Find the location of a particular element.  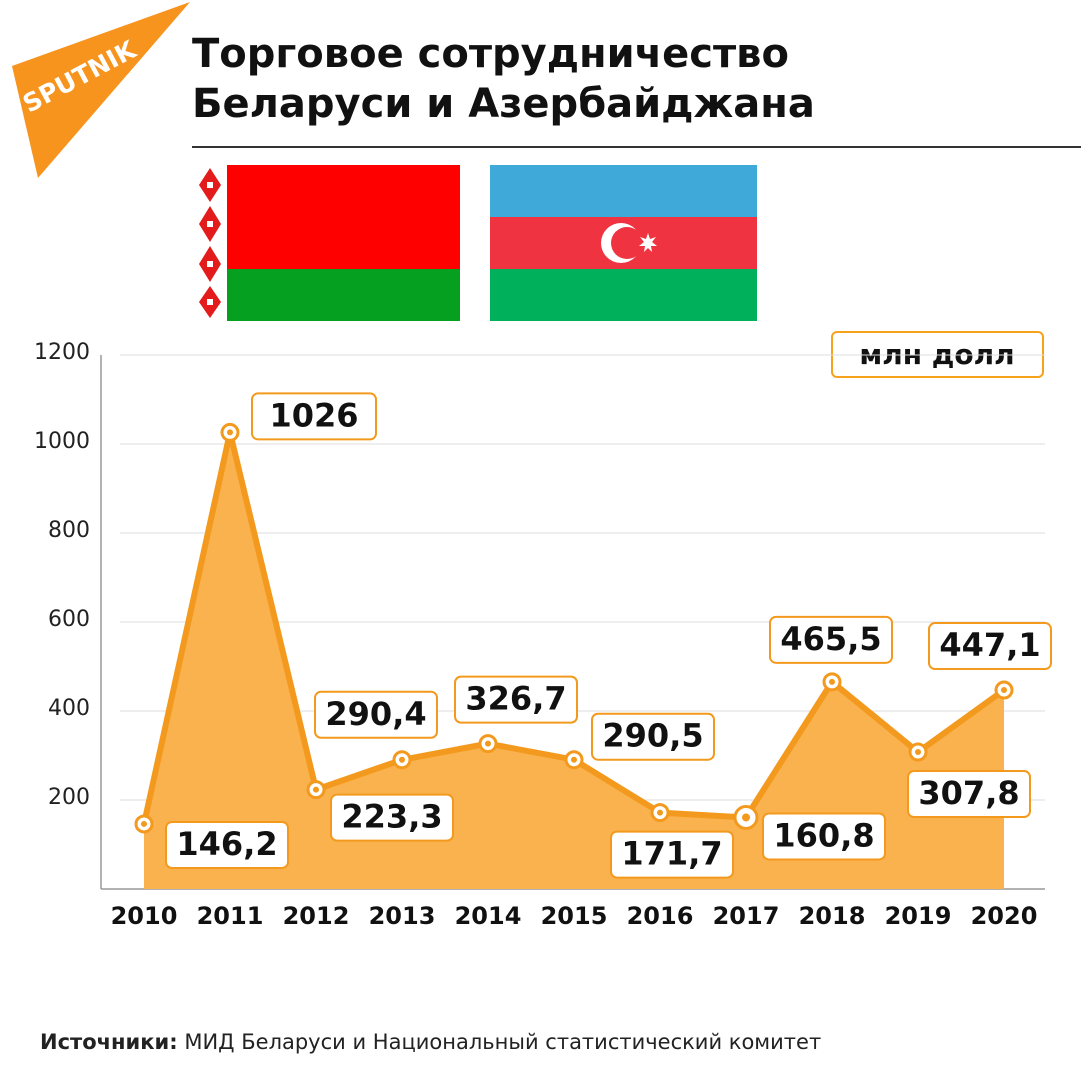

value-label: 326,7 is located at coordinates (515, 699).